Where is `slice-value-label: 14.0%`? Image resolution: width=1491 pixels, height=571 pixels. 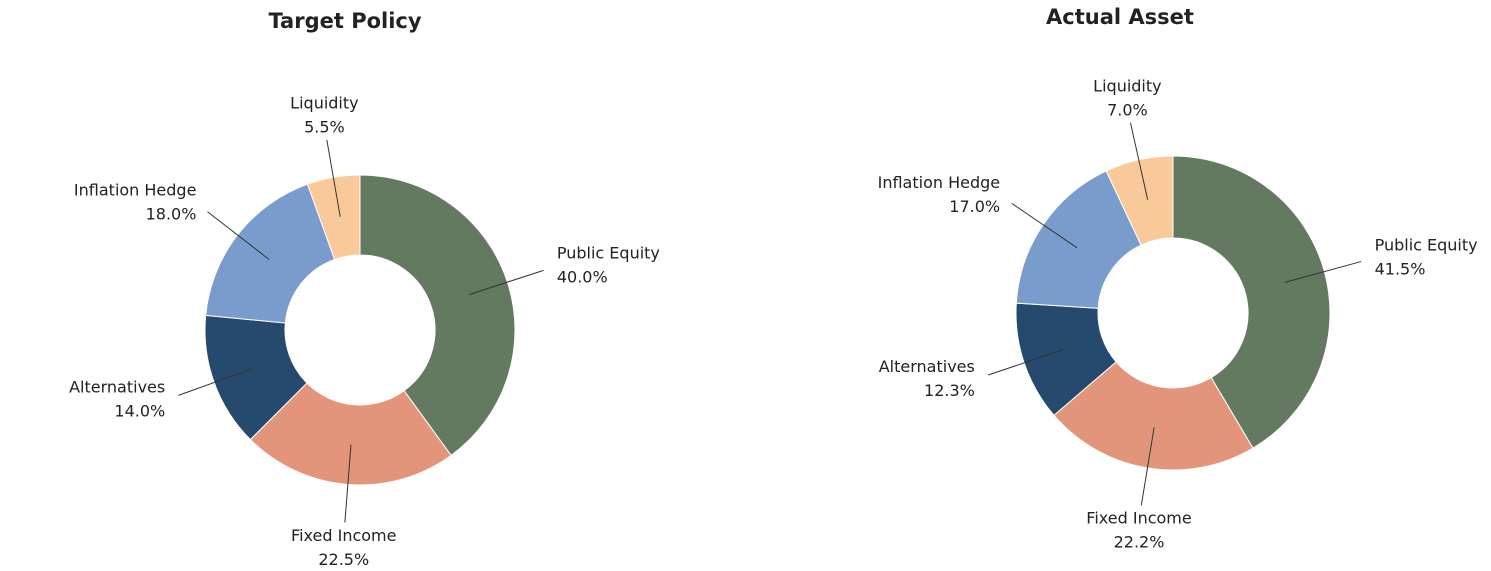 slice-value-label: 14.0% is located at coordinates (139, 411).